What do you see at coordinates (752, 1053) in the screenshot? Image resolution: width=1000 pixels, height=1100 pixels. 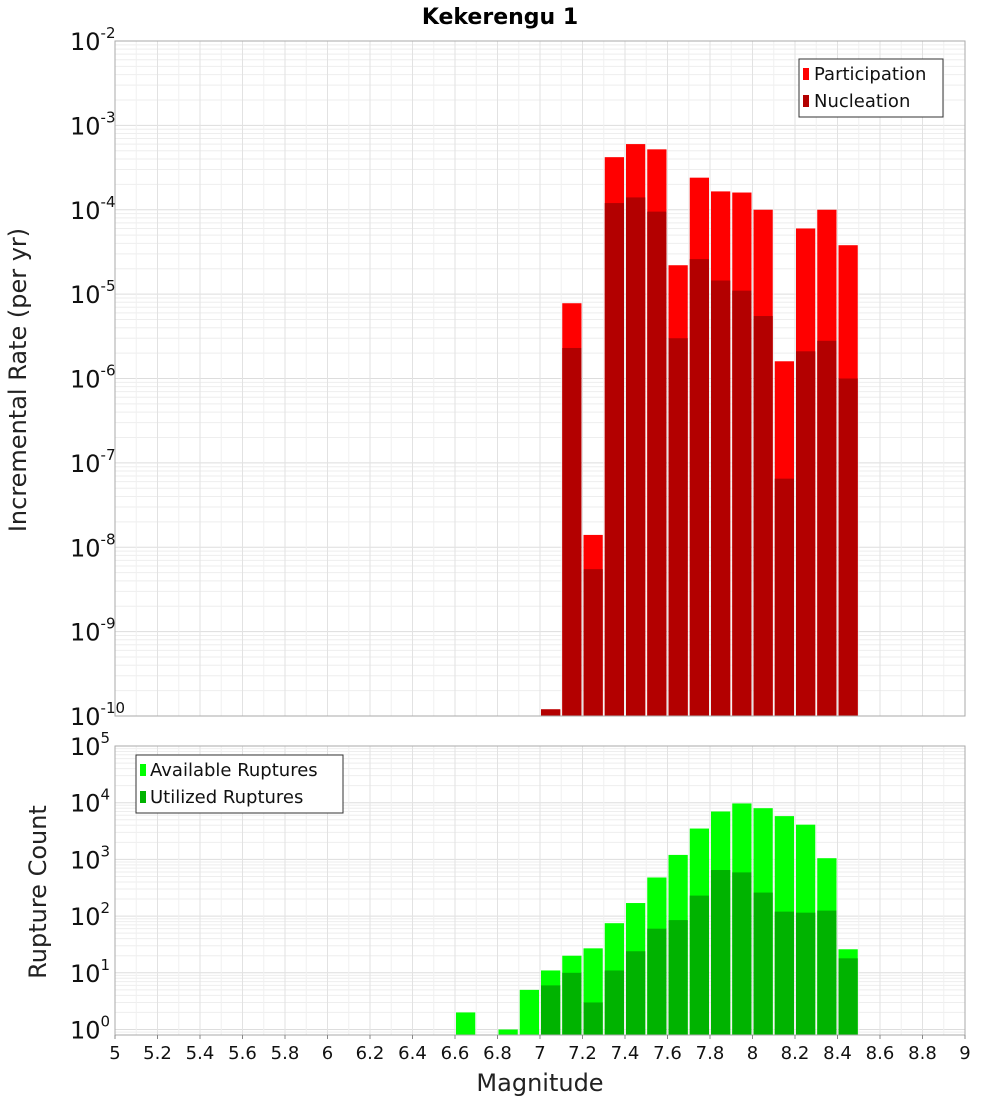 I see `x-tick-label: 8` at bounding box center [752, 1053].